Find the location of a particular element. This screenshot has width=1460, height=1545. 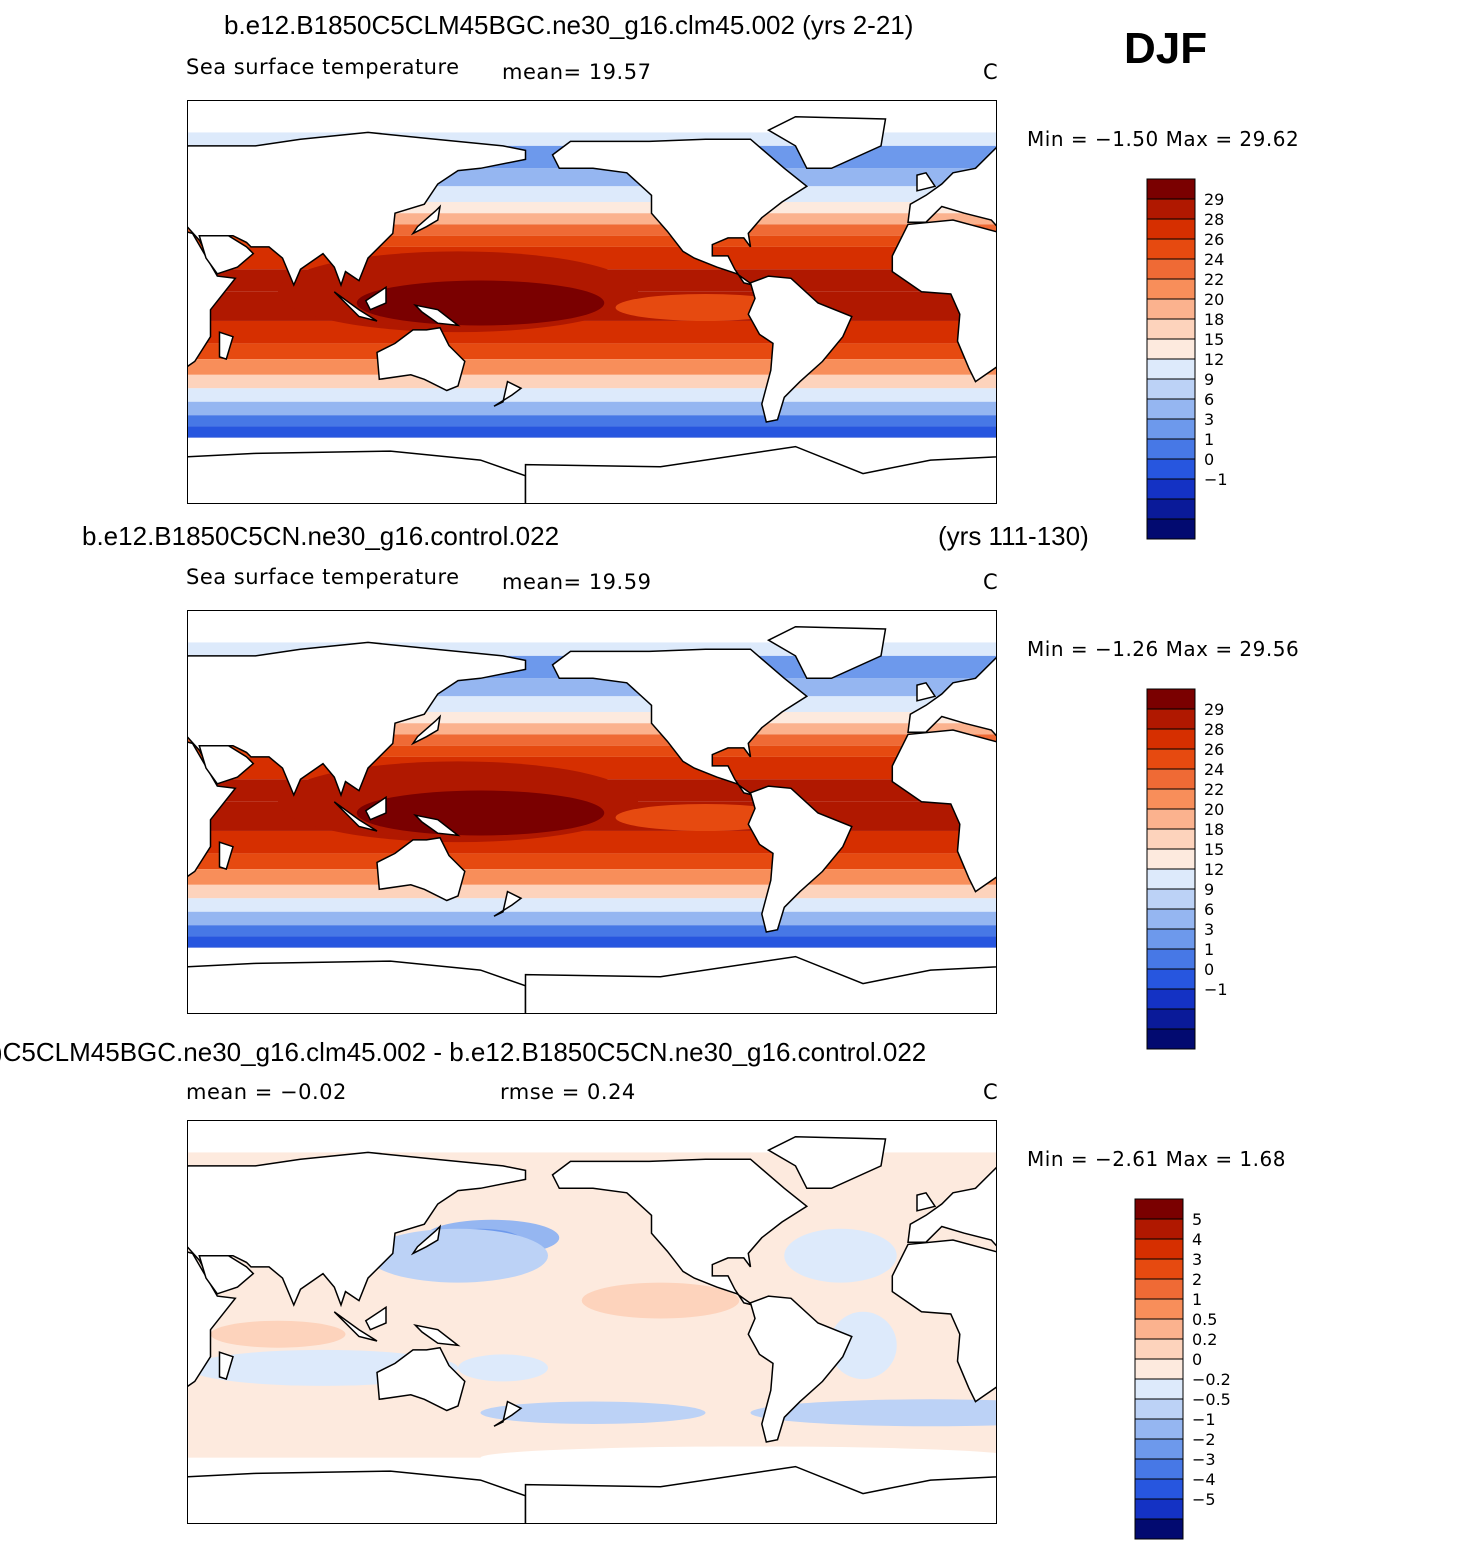

colorbar-tick-label: 20 is located at coordinates (1214, 299).